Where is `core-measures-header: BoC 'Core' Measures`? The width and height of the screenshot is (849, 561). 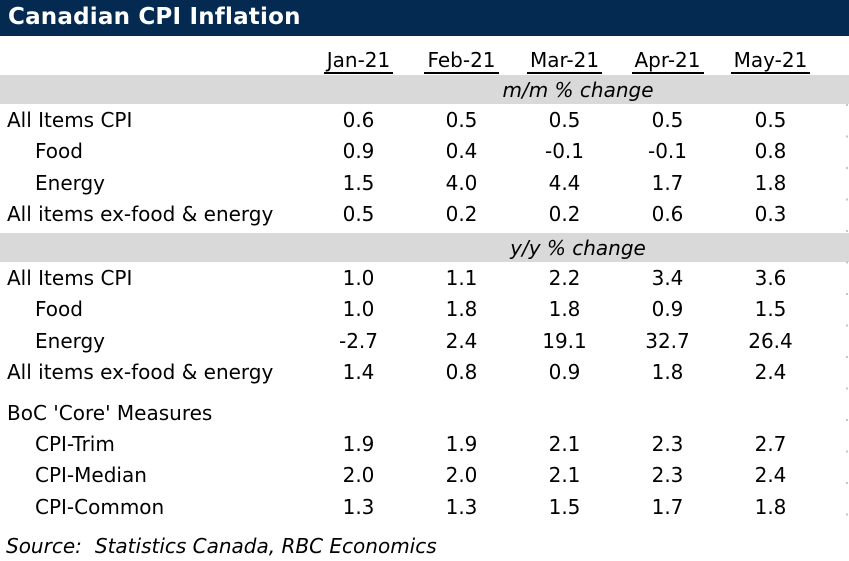
core-measures-header: BoC 'Core' Measures is located at coordinates (110, 412).